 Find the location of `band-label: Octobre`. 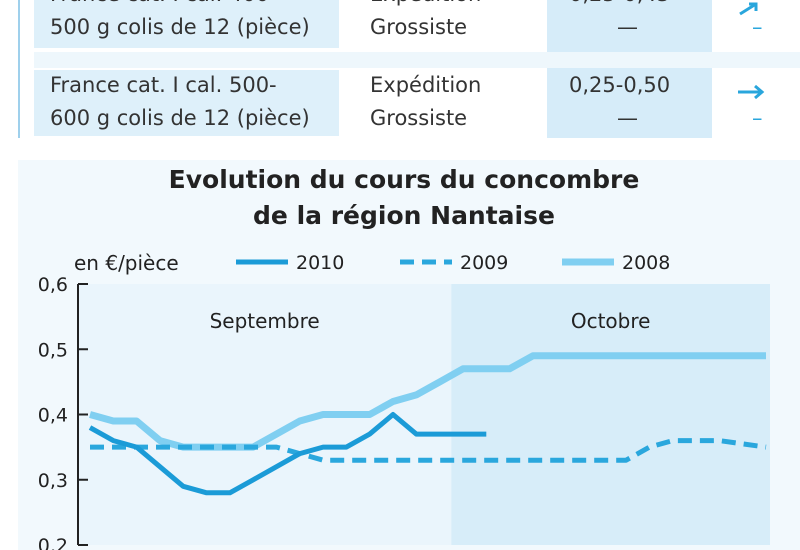

band-label: Octobre is located at coordinates (611, 321).